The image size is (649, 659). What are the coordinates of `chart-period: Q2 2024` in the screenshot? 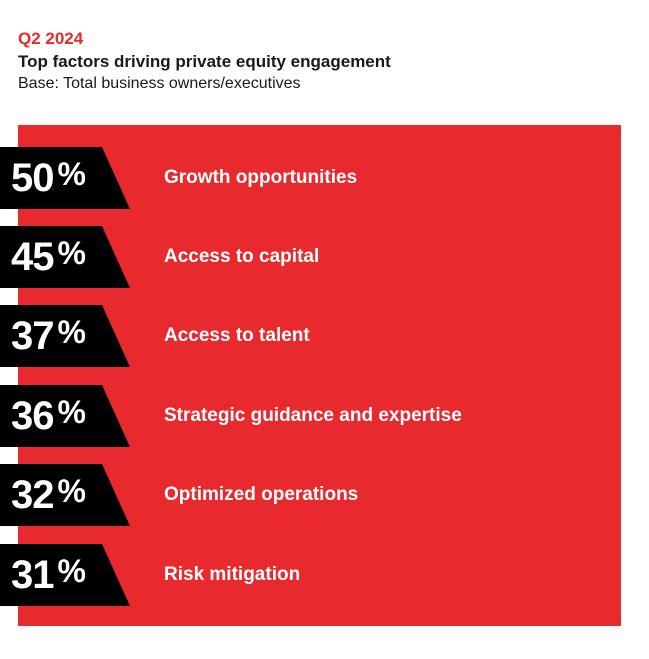 It's located at (51, 38).